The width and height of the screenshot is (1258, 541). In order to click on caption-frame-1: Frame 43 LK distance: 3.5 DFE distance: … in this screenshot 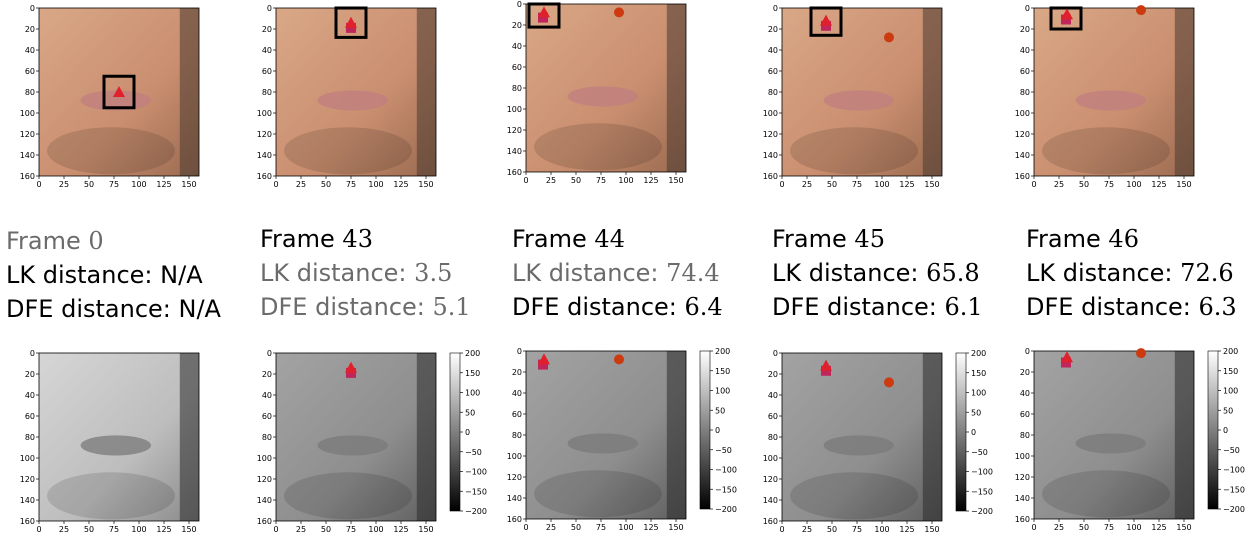, I will do `click(365, 273)`.